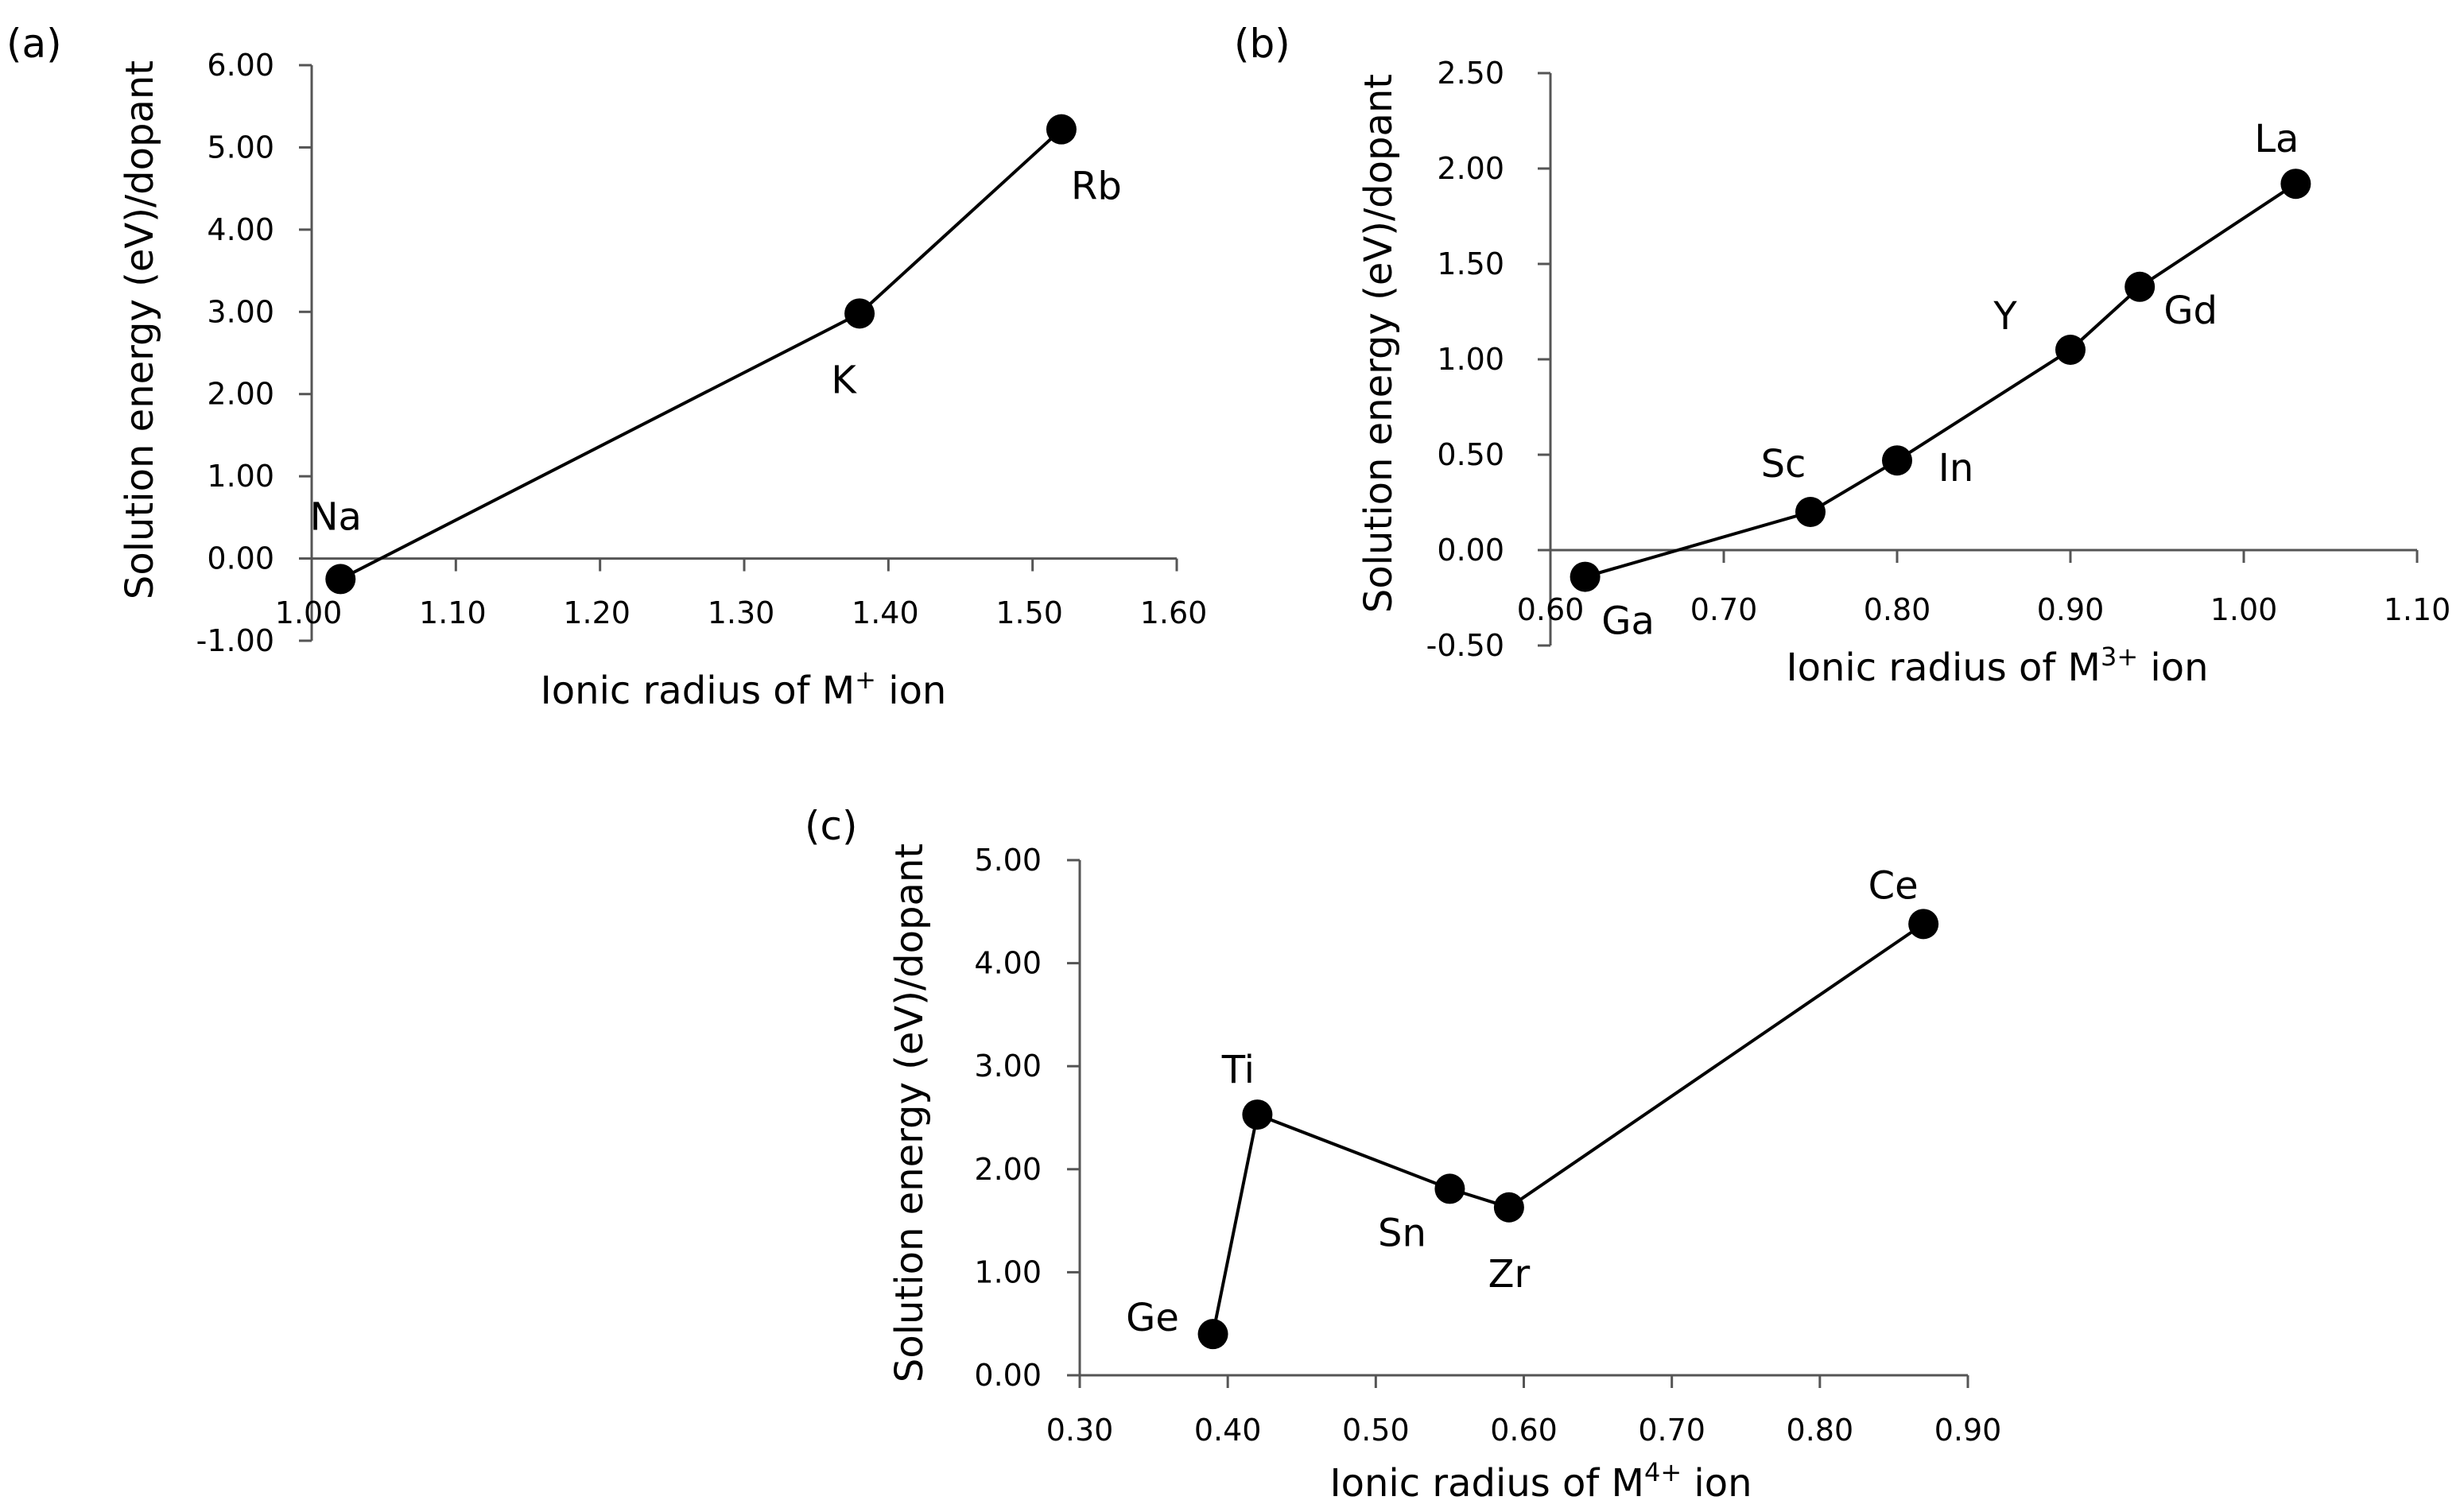 This screenshot has width=2464, height=1512. What do you see at coordinates (1212, 1335) in the screenshot?
I see `data-point-ge` at bounding box center [1212, 1335].